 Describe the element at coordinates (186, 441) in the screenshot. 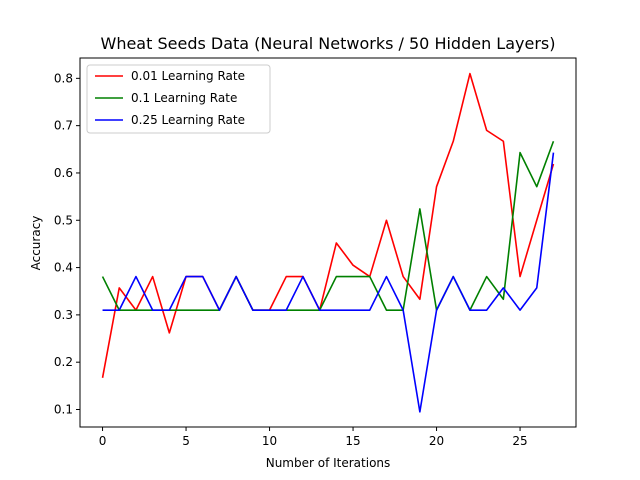

I see `x-tick-label: 5` at that location.